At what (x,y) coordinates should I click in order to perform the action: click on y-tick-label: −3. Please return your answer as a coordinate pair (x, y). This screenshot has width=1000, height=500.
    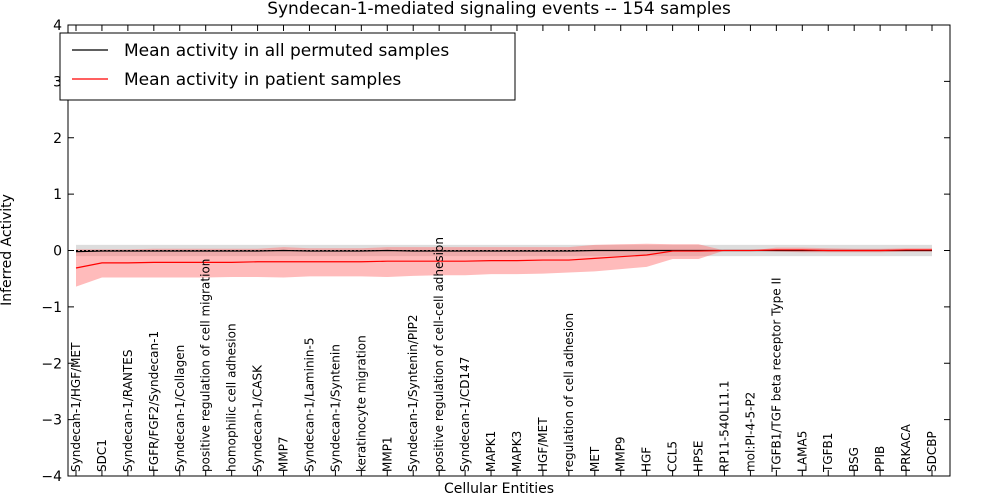
    Looking at the image, I should click on (51, 421).